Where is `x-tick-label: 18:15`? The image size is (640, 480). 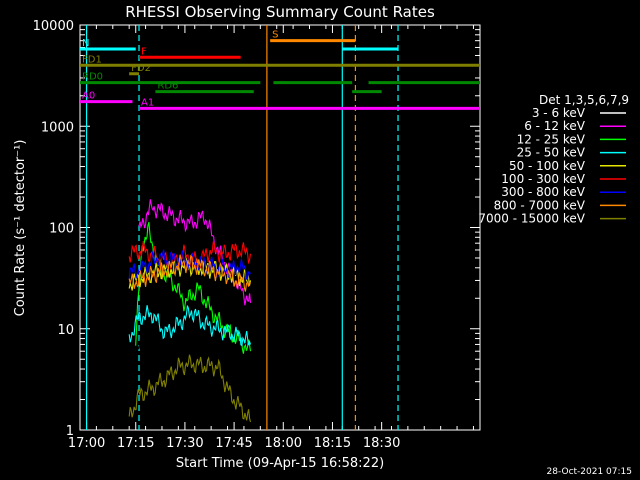 x-tick-label: 18:15 is located at coordinates (332, 443).